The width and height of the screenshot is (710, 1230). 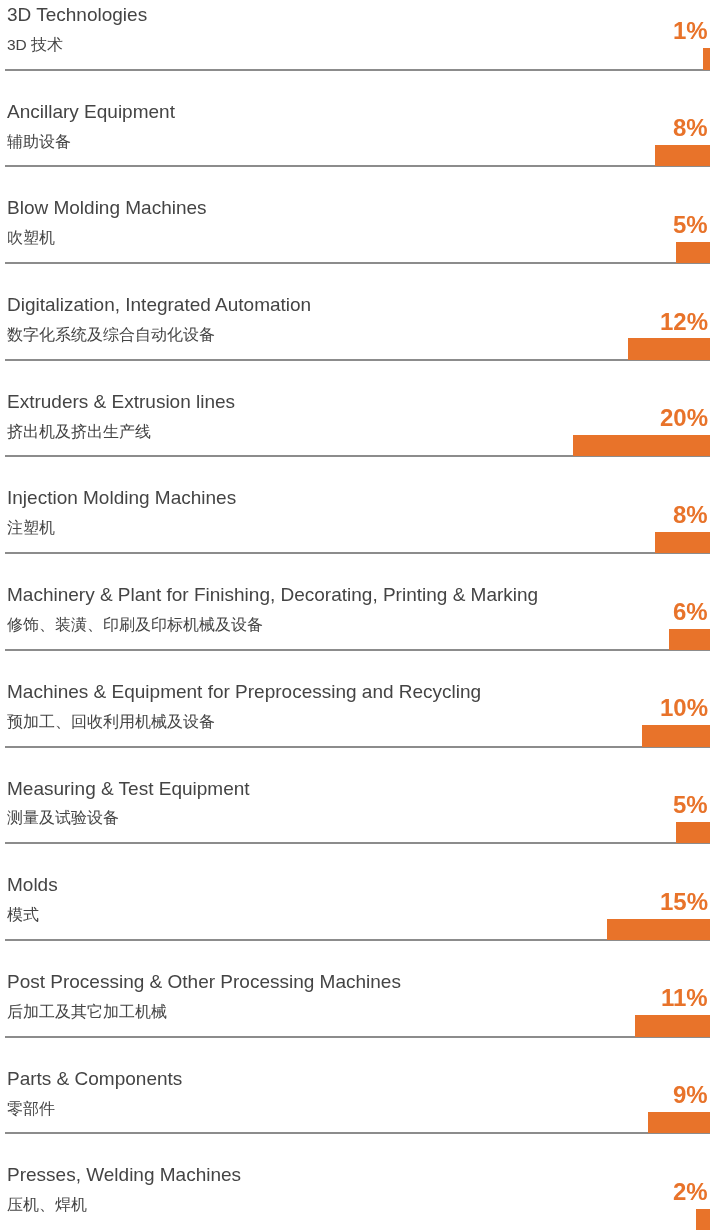 I want to click on data-label: 12%, so click(x=684, y=321).